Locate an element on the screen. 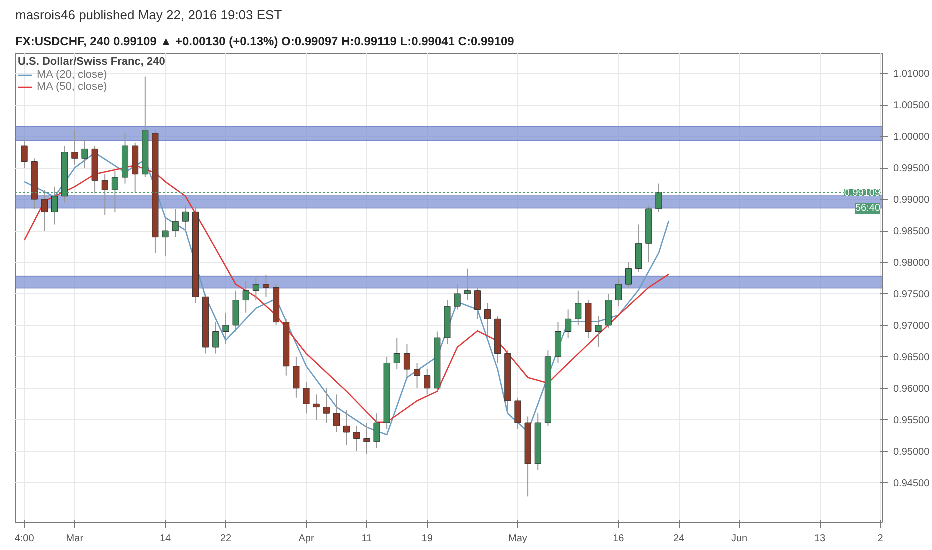  legend-label: MA (20, close) is located at coordinates (72, 75).